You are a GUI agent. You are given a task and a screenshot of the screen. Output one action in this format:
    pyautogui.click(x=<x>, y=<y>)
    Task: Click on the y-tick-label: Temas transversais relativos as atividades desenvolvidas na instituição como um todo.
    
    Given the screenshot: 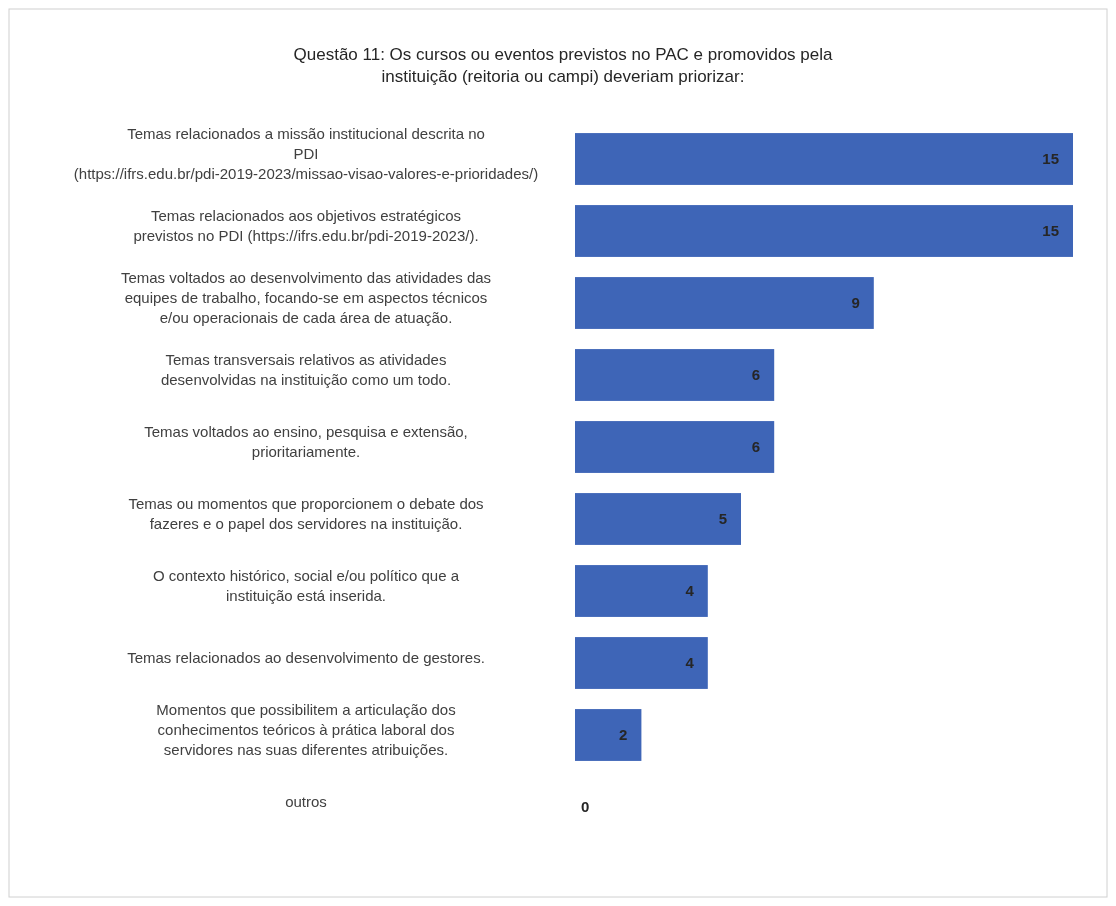 What is the action you would take?
    pyautogui.click(x=306, y=369)
    